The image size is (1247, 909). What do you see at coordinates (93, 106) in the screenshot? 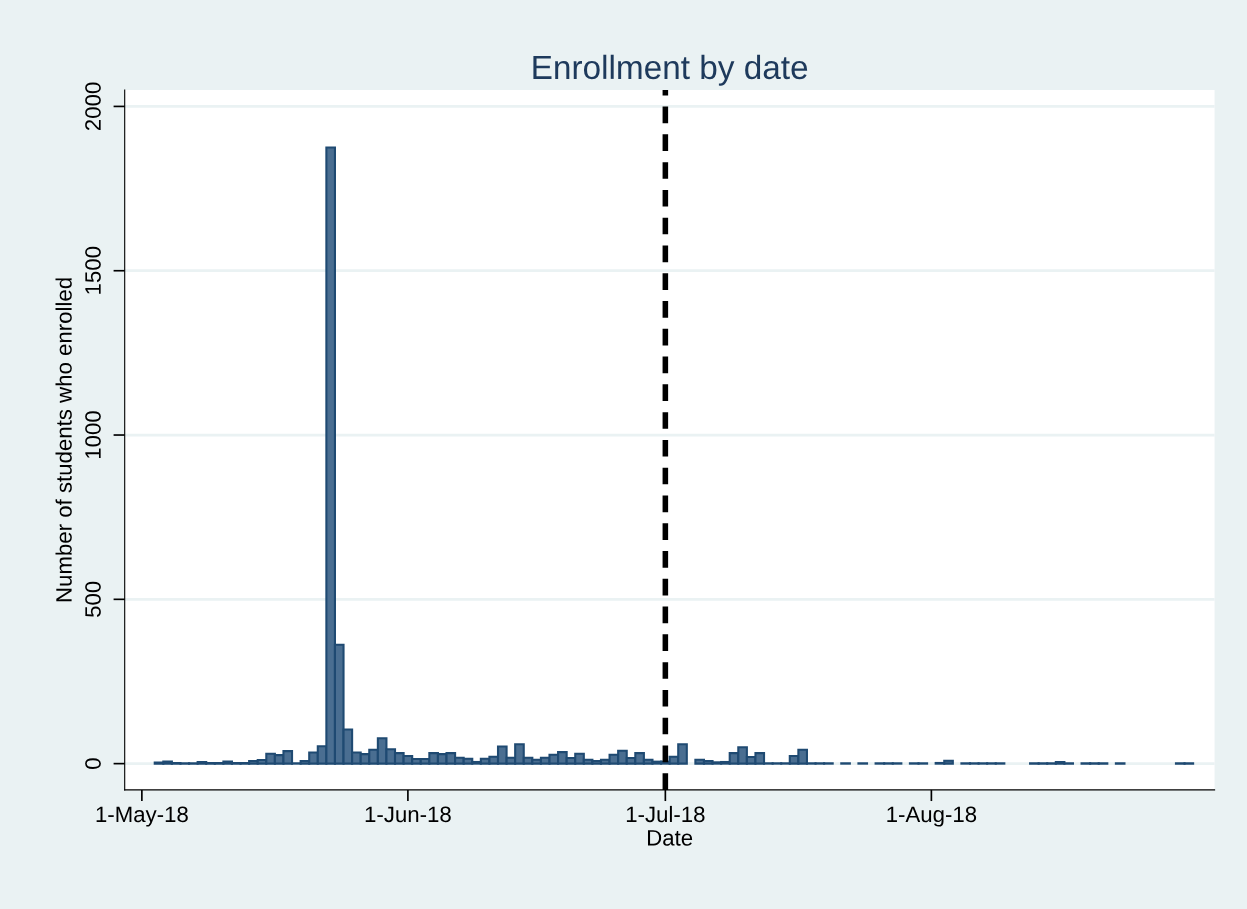
I see `y-tick-label: 2000` at bounding box center [93, 106].